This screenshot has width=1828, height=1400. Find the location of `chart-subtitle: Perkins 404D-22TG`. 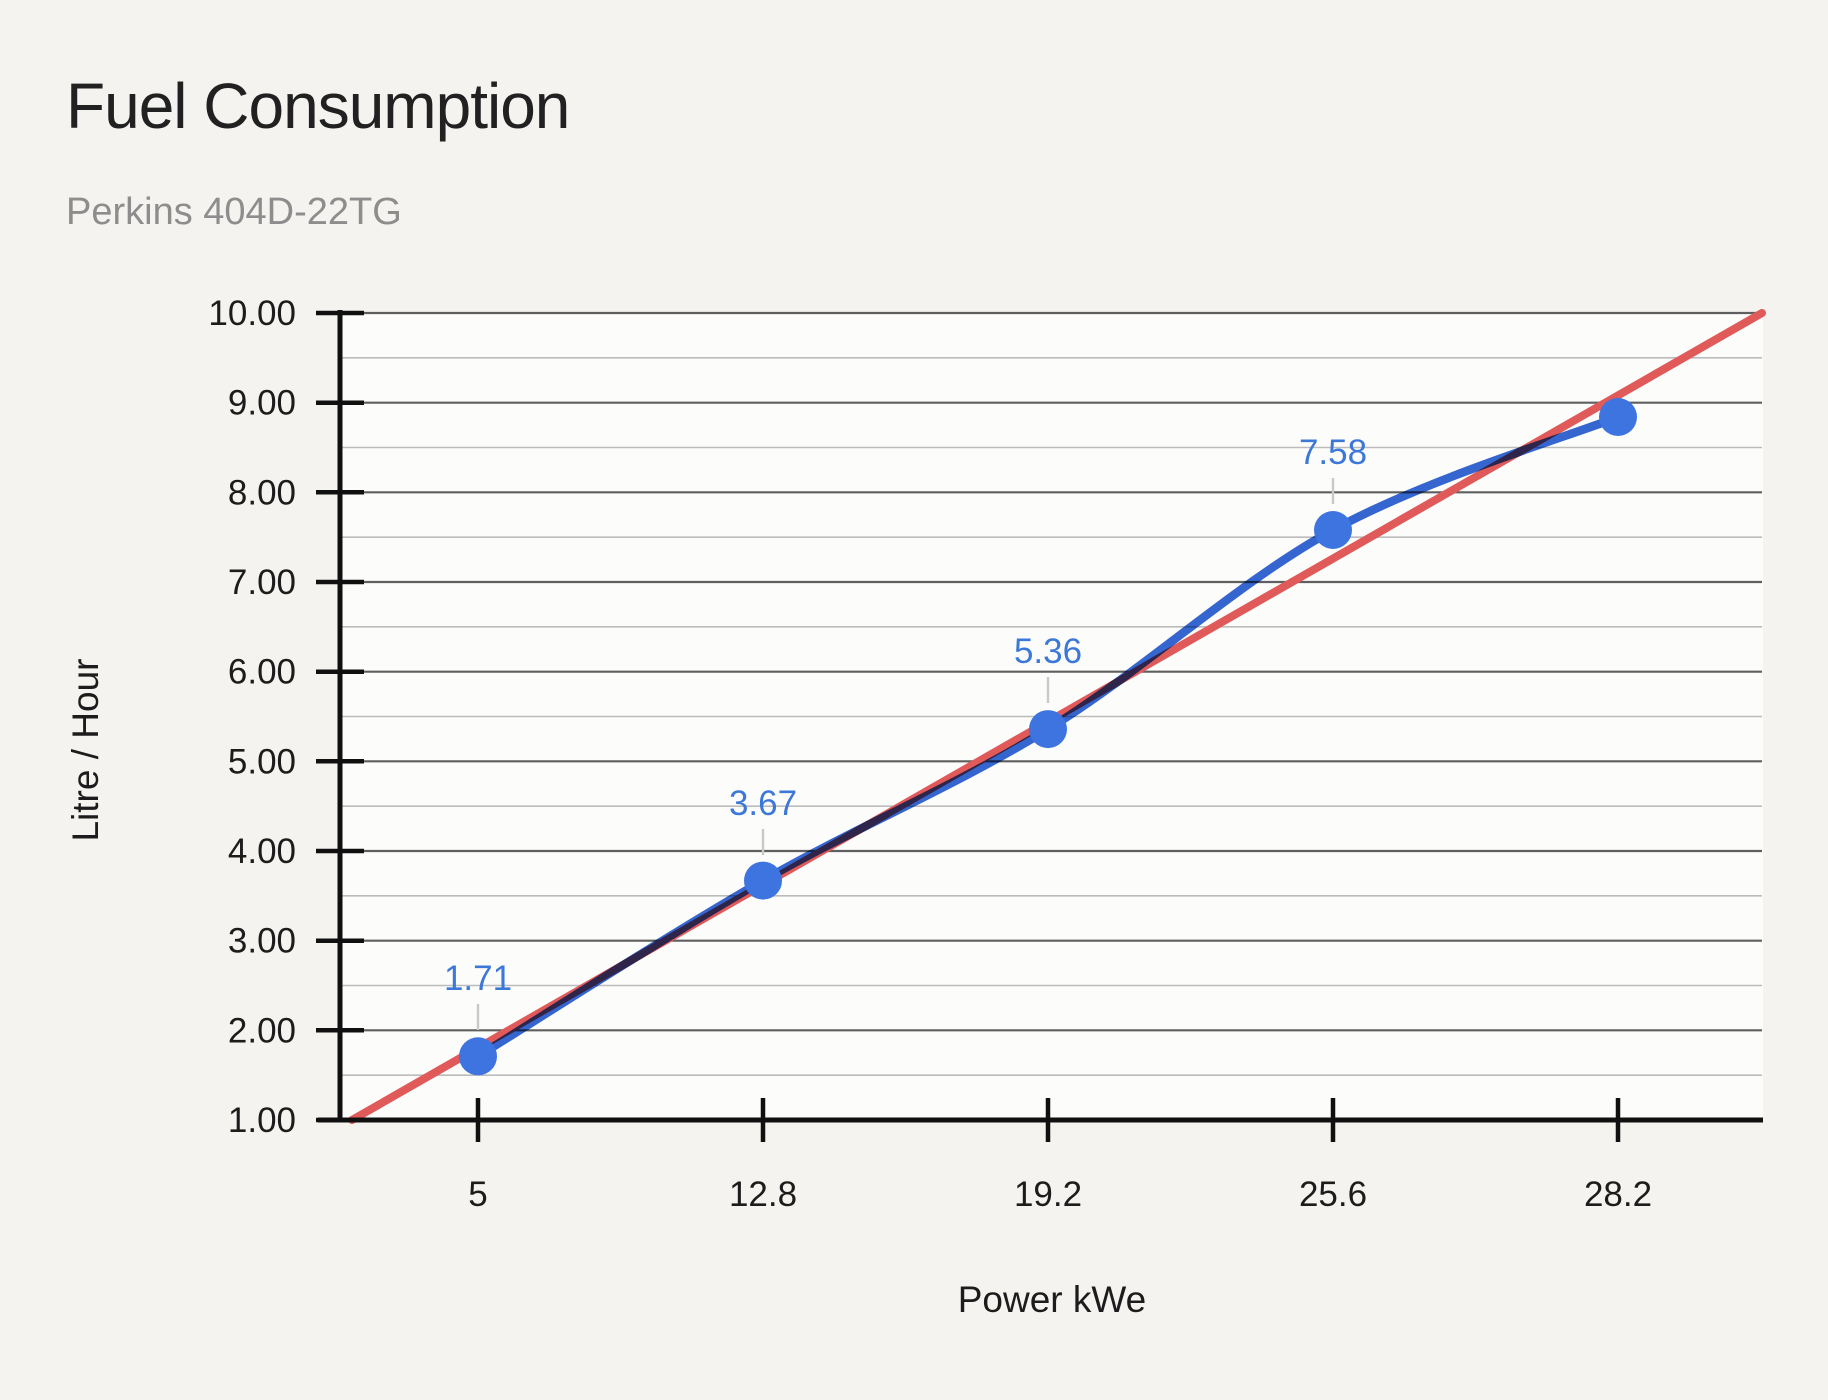

chart-subtitle: Perkins 404D-22TG is located at coordinates (234, 212).